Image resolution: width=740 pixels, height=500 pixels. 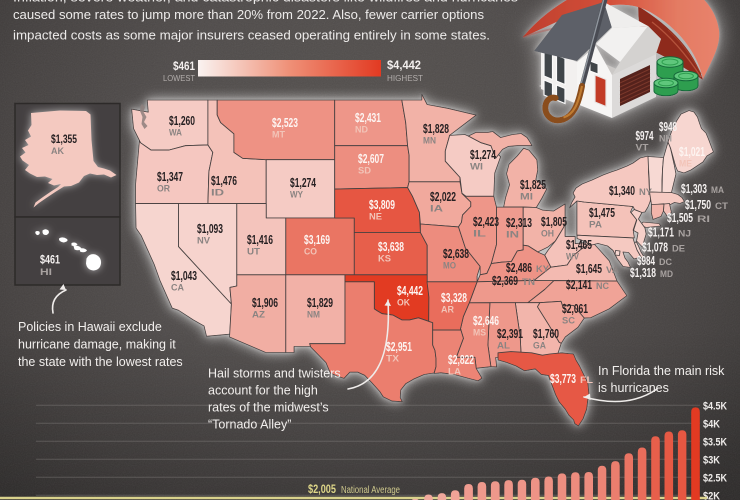 What do you see at coordinates (100, 362) in the screenshot?
I see `svg-text:the state with the lowest rate: the state with the lowest rates` at bounding box center [100, 362].